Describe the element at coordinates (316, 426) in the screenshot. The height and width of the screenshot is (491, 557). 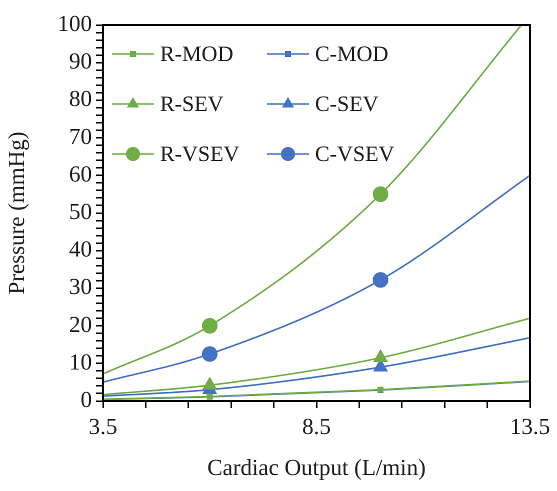
I see `x-tick-label: 8.5` at that location.